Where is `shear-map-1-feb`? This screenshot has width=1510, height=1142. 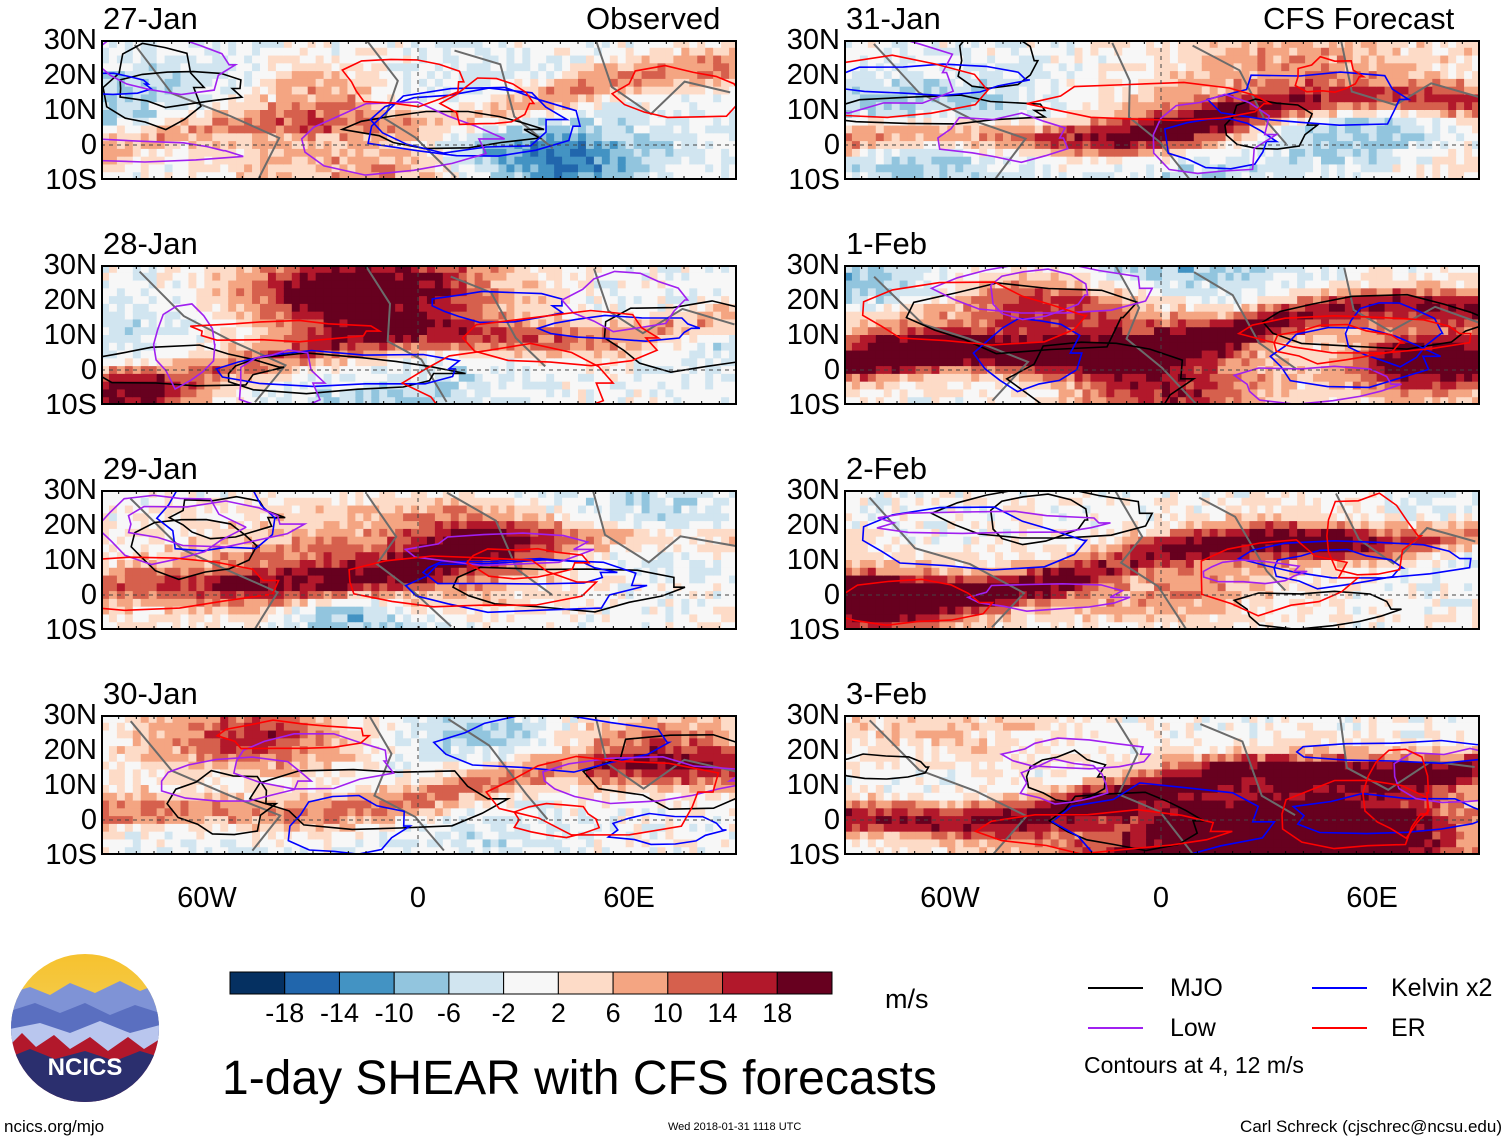
shear-map-1-feb is located at coordinates (1162, 335).